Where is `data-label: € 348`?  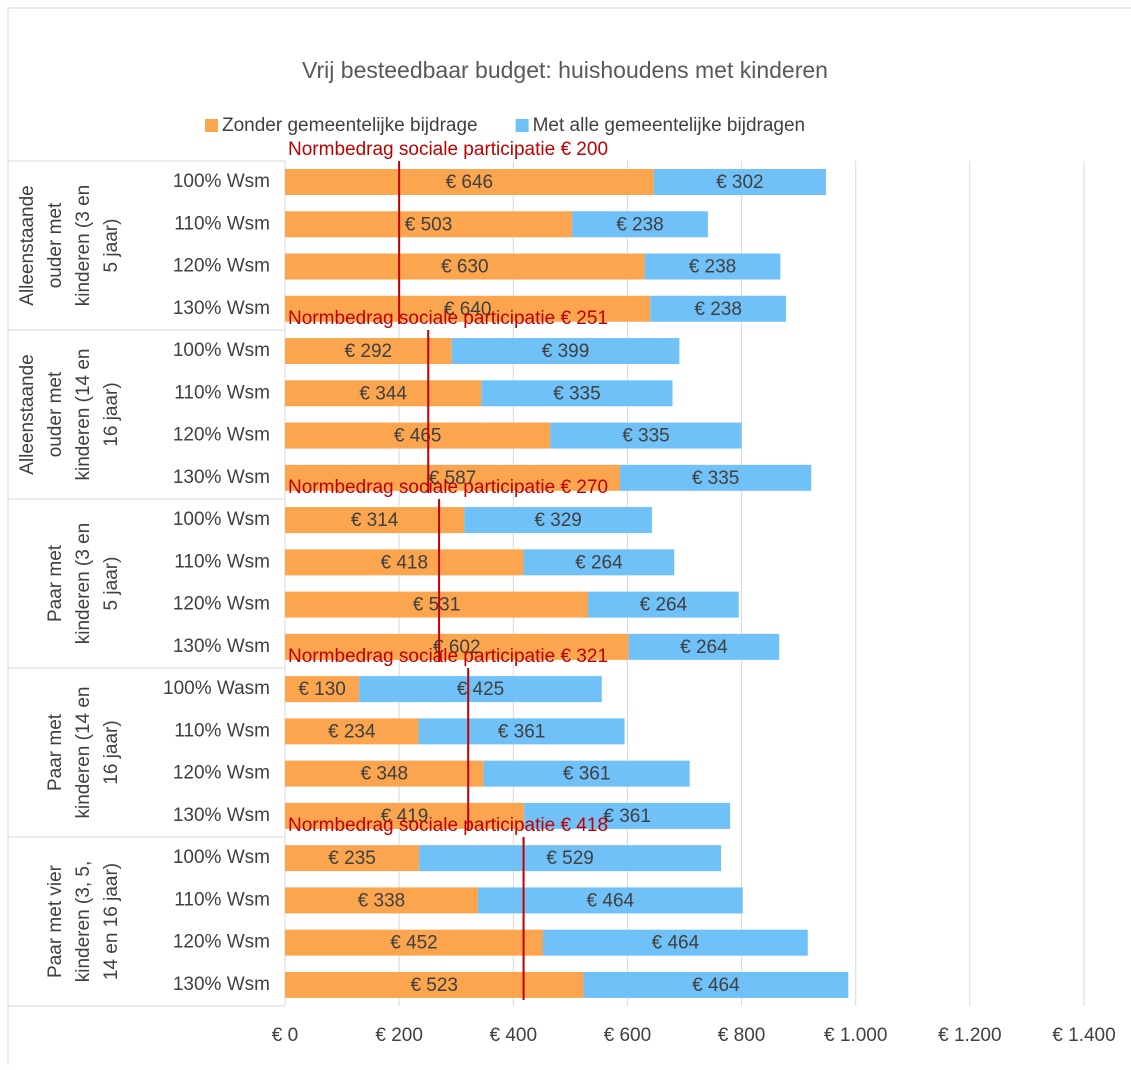 data-label: € 348 is located at coordinates (385, 774).